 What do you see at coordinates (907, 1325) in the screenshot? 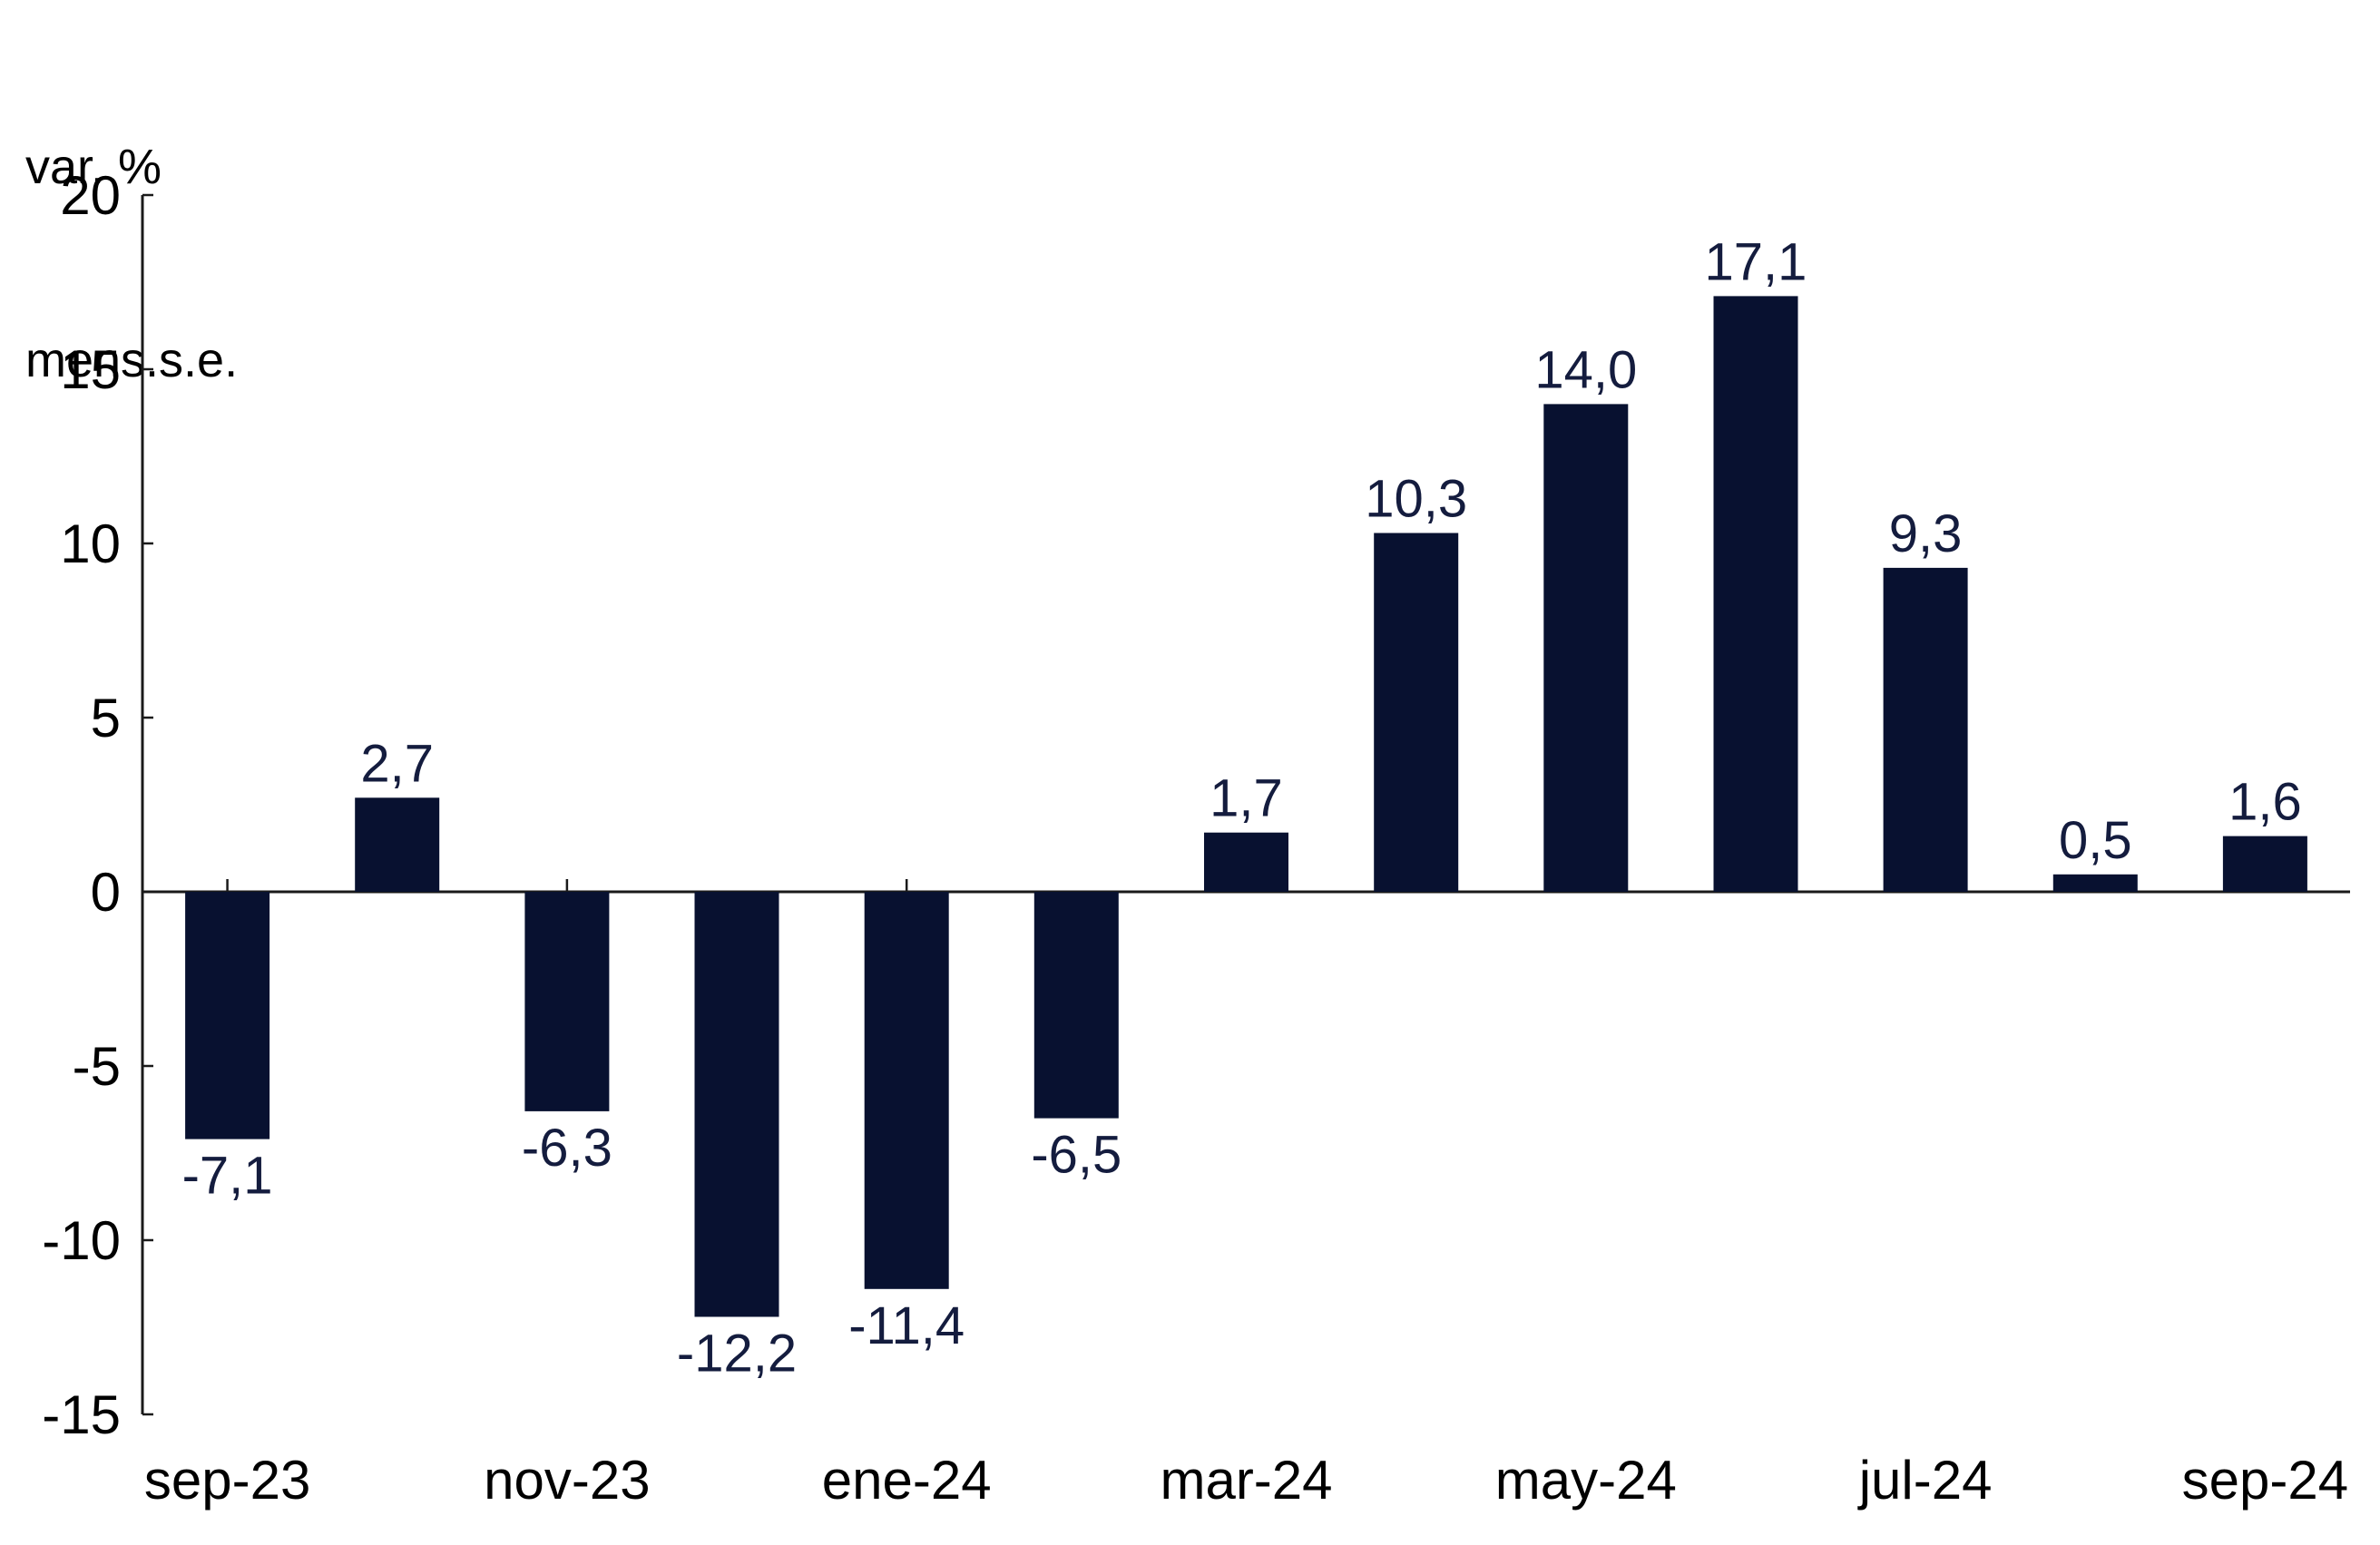
I see `bar-value-label: -11,4` at bounding box center [907, 1325].